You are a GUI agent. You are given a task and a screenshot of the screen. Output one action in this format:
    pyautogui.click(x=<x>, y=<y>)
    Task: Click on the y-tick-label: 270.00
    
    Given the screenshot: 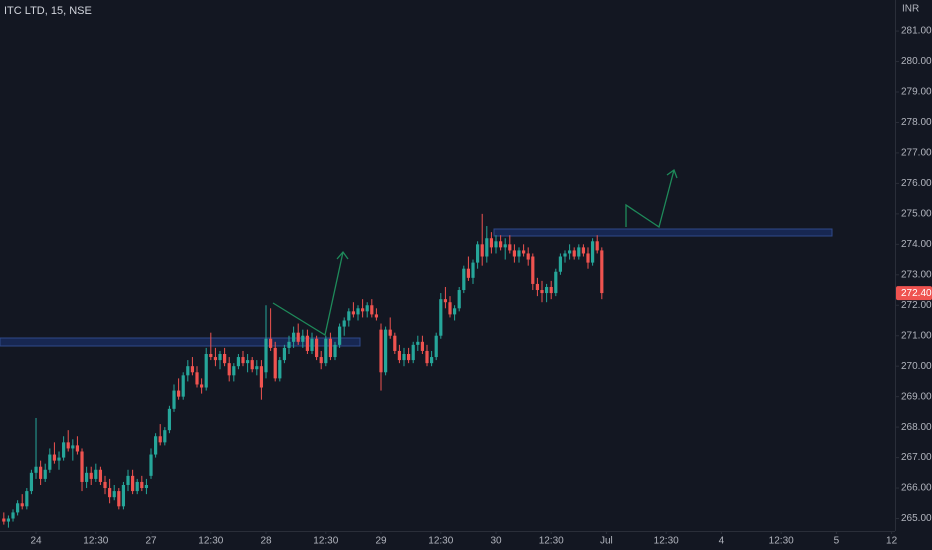 What is the action you would take?
    pyautogui.click(x=916, y=366)
    